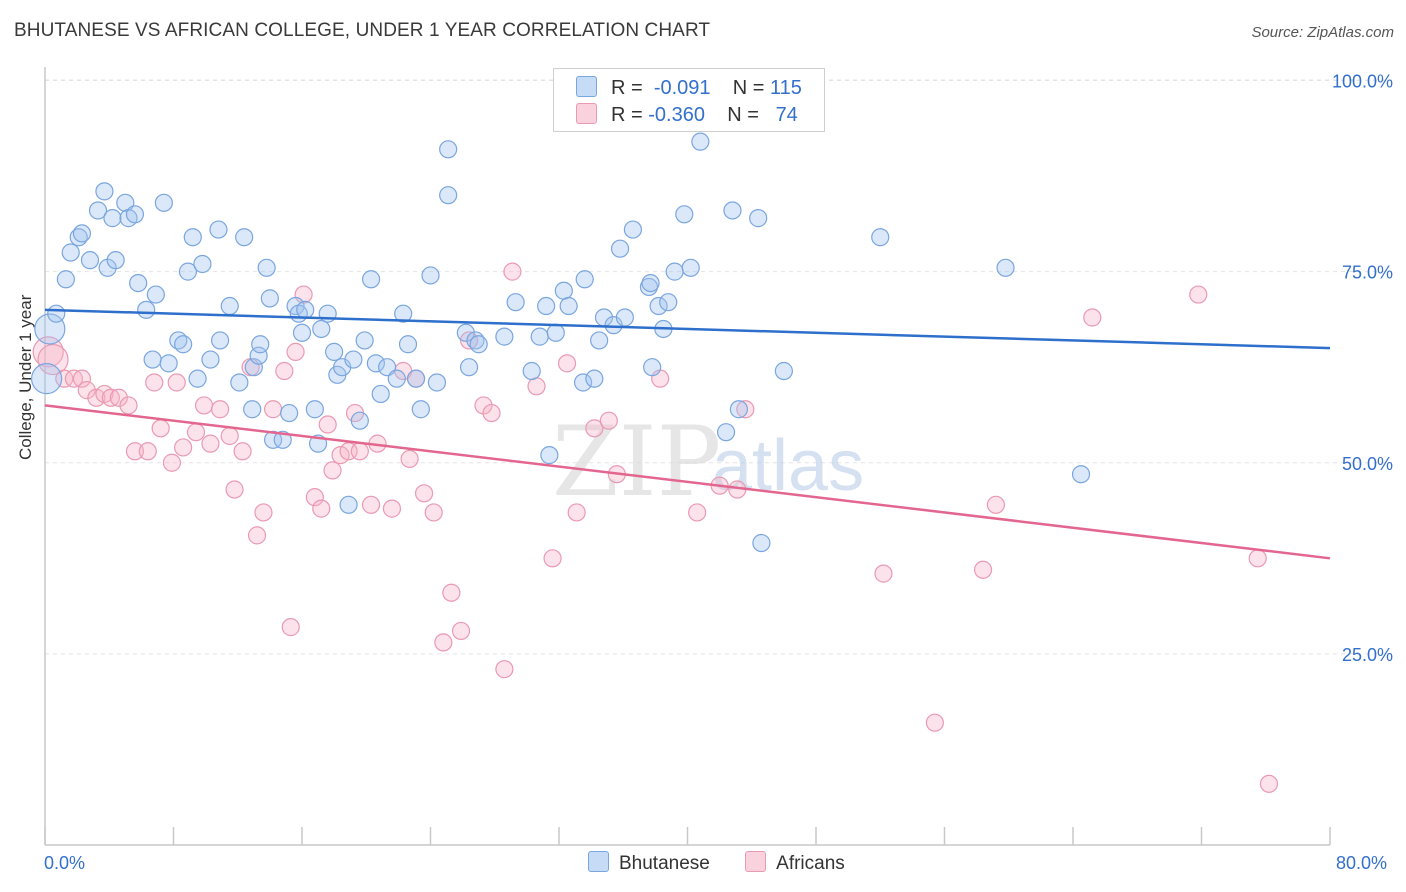 The image size is (1406, 892). I want to click on r-label: R =, so click(627, 115).